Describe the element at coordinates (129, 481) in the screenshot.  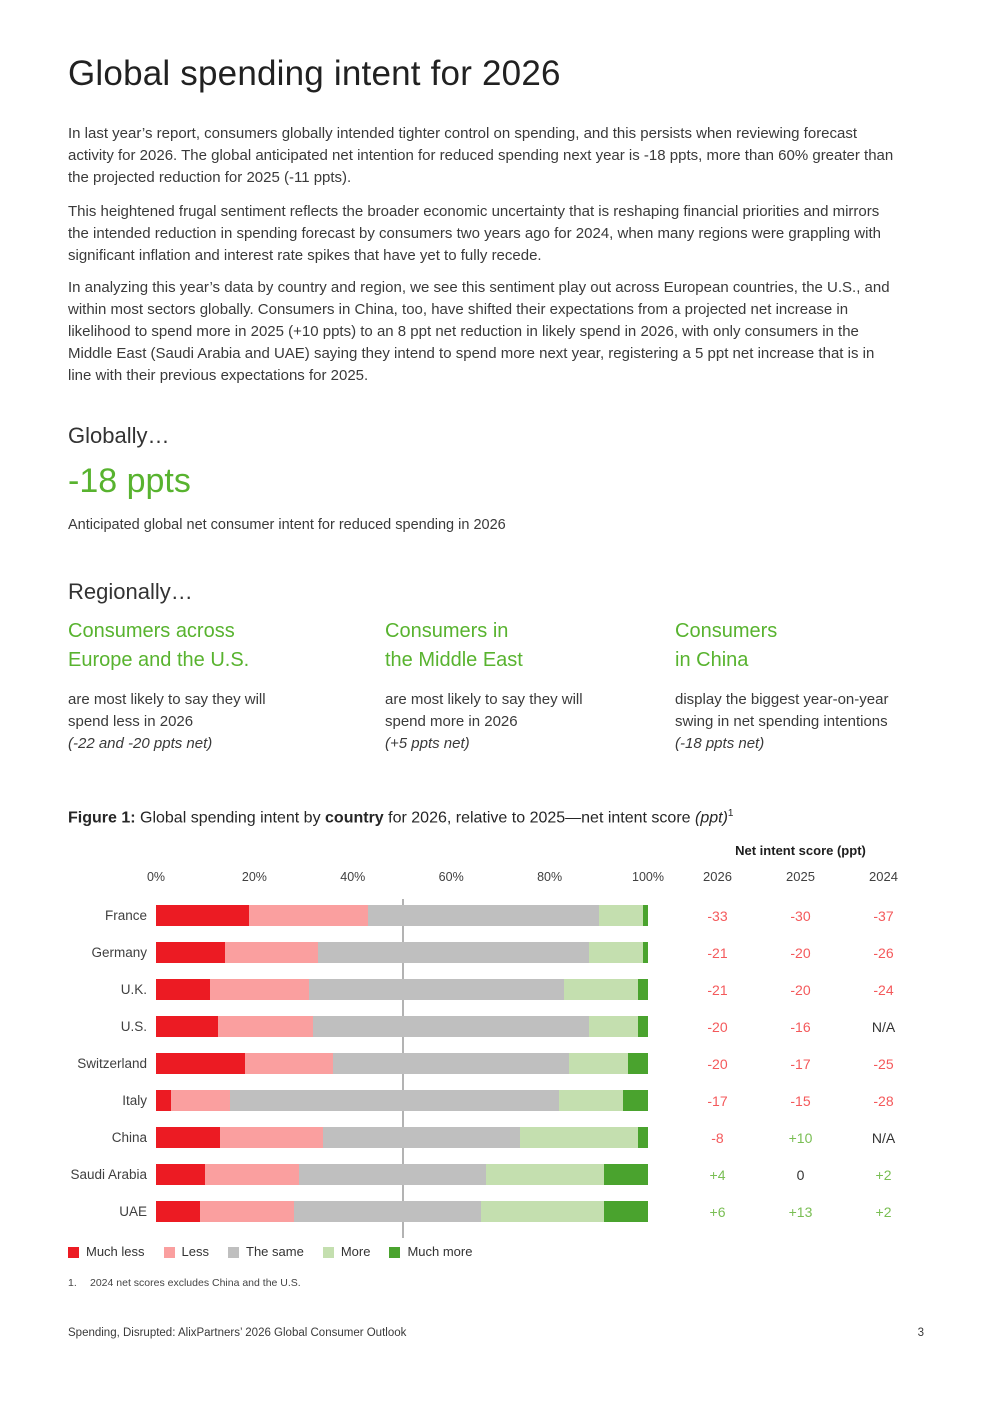
I see `global-net-intent-value: -18 ppts` at that location.